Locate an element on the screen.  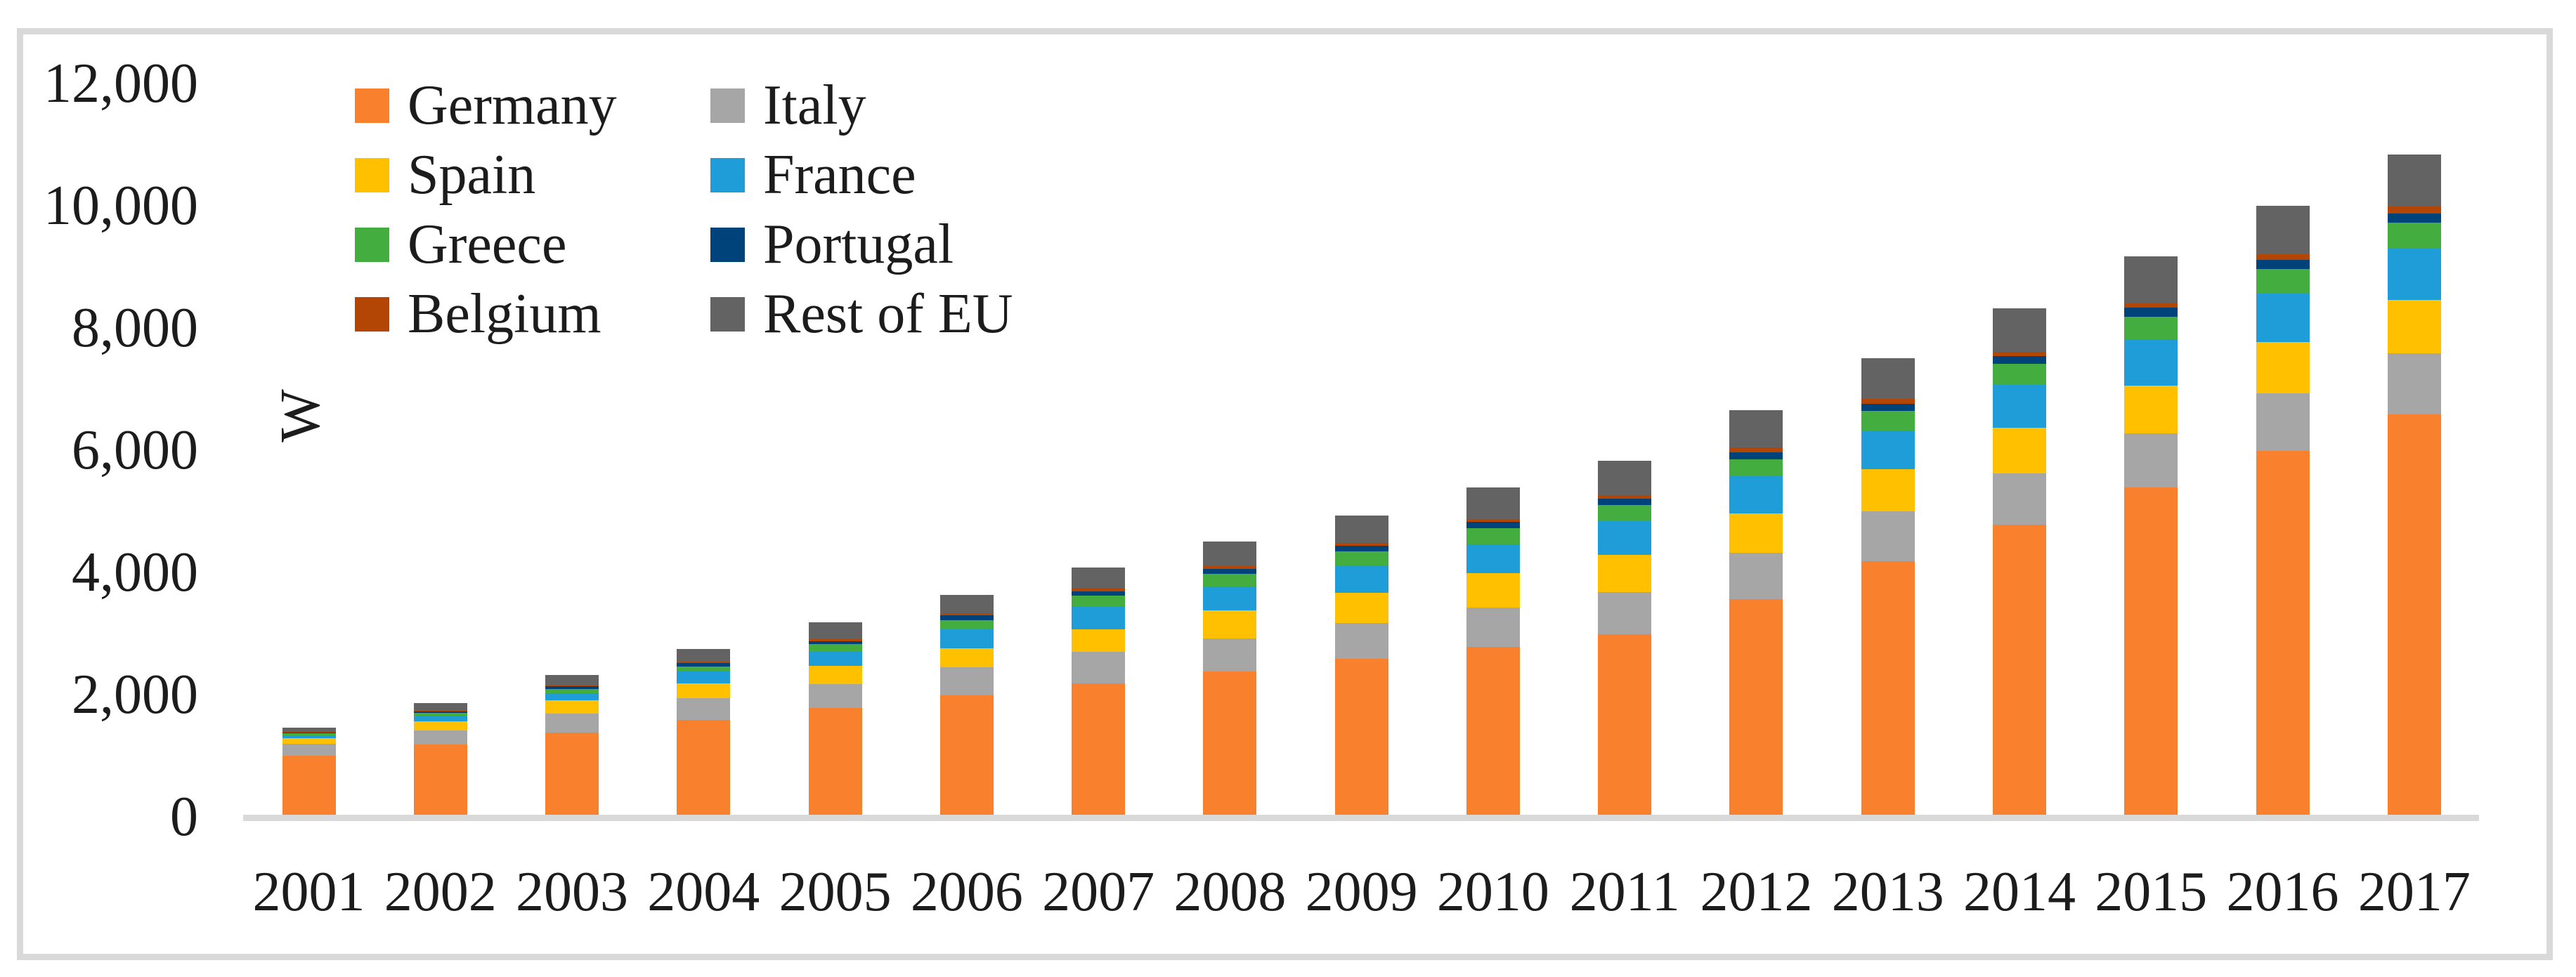
stacked-bar-2015 is located at coordinates (2151, 535).